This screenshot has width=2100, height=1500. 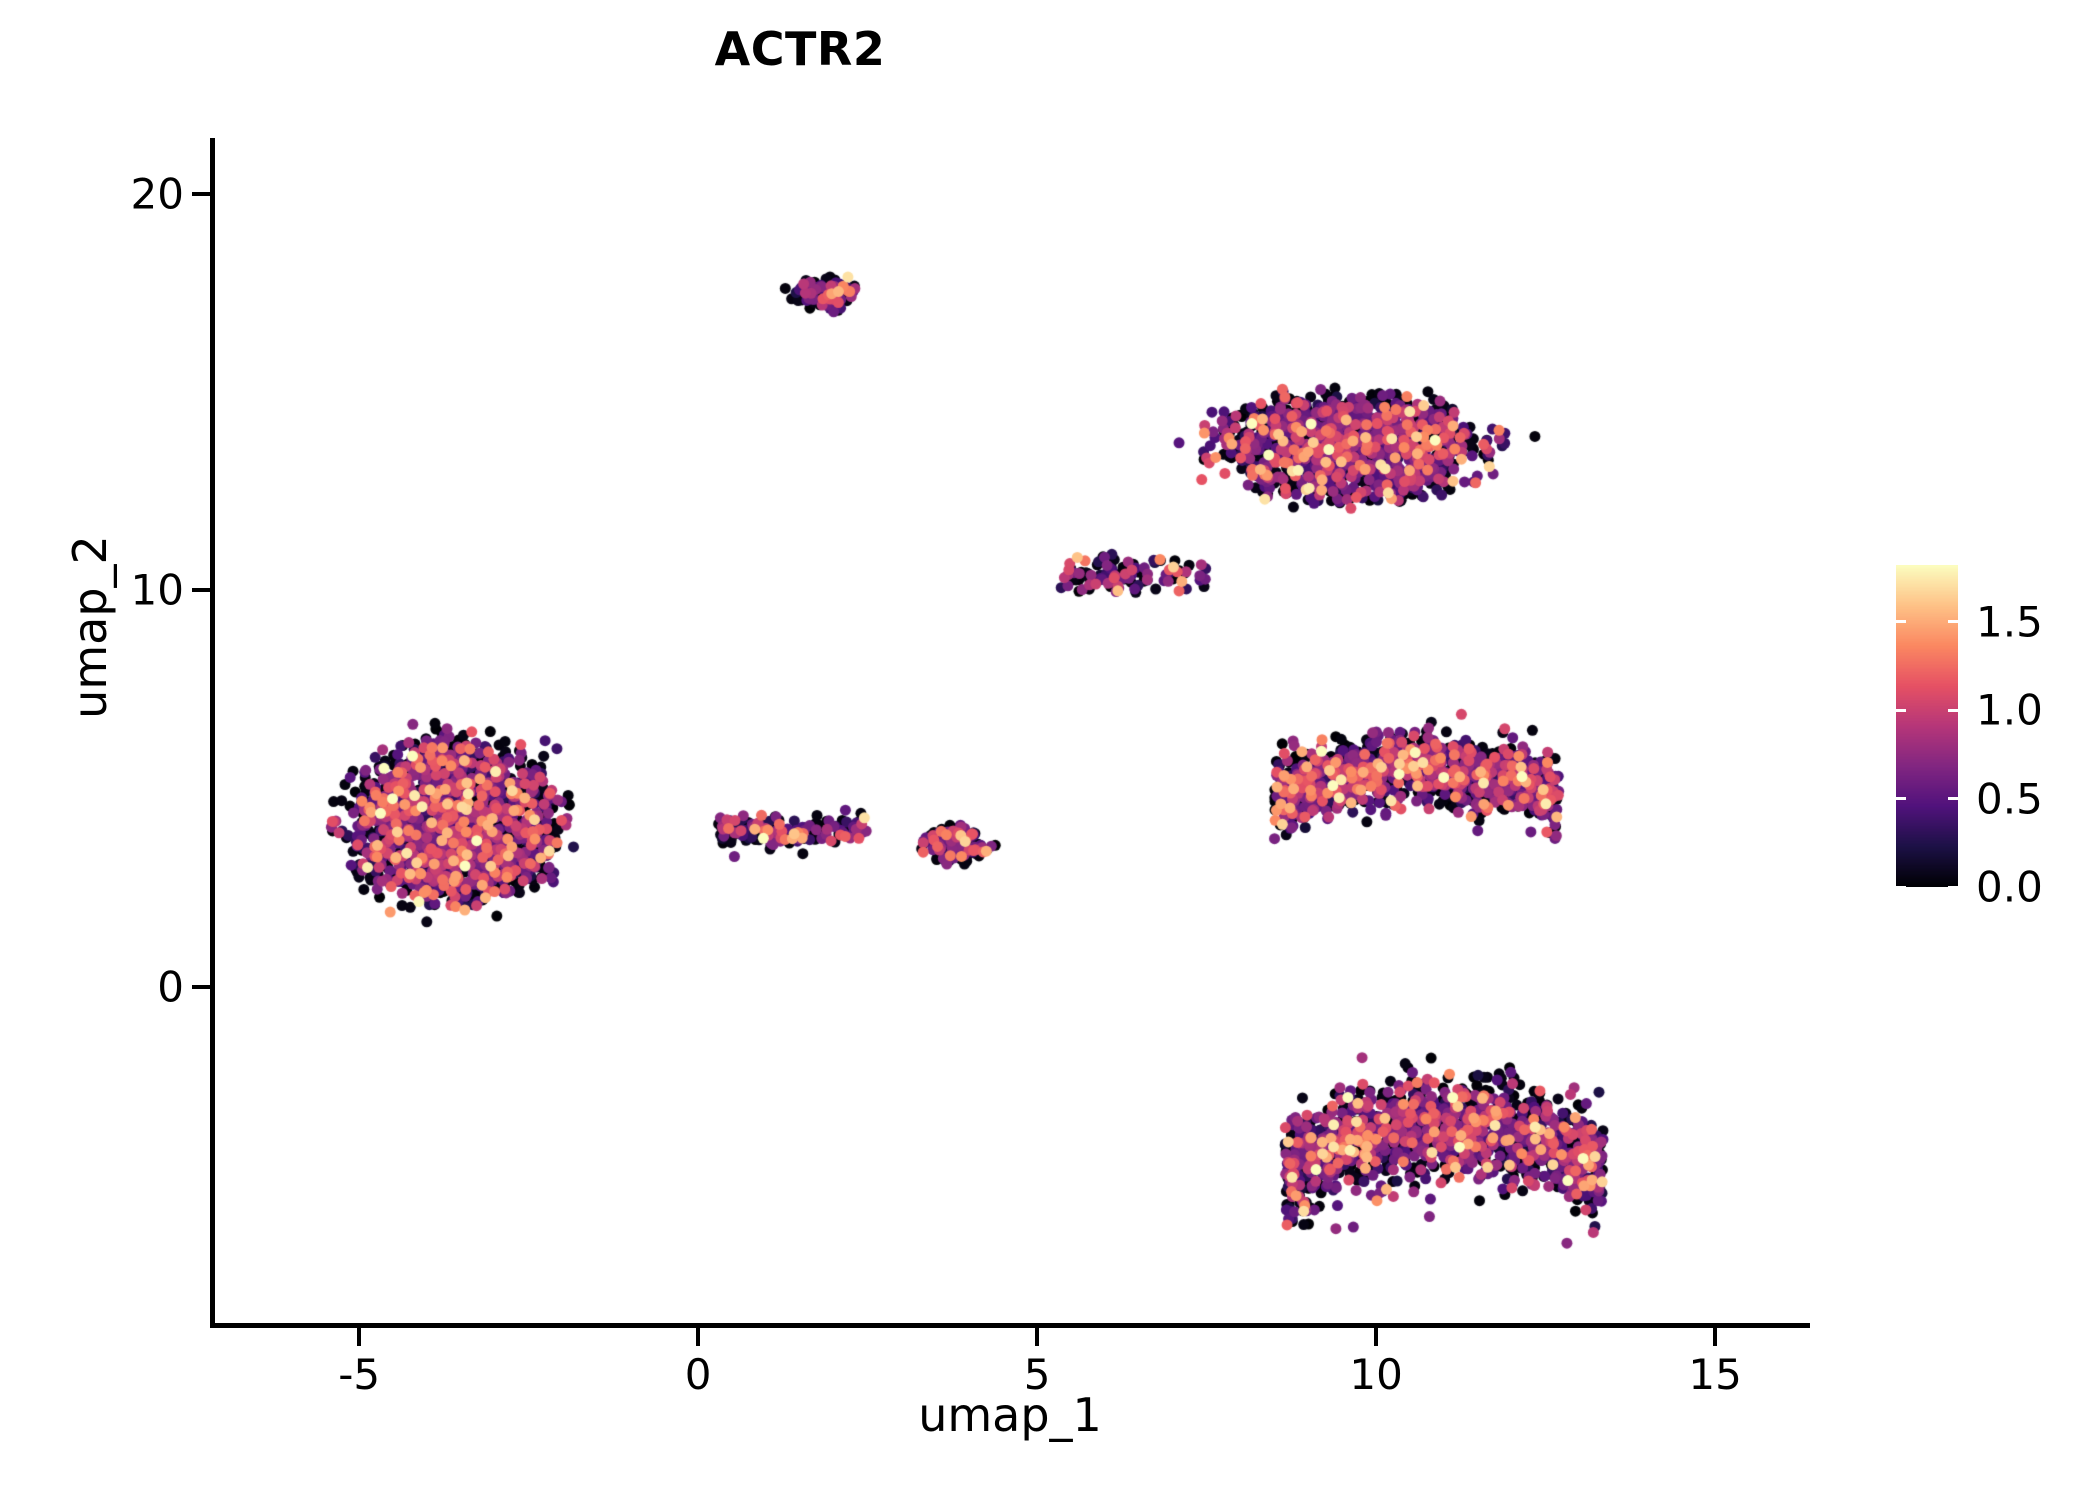 What do you see at coordinates (1715, 1374) in the screenshot?
I see `x-tick-label: 15` at bounding box center [1715, 1374].